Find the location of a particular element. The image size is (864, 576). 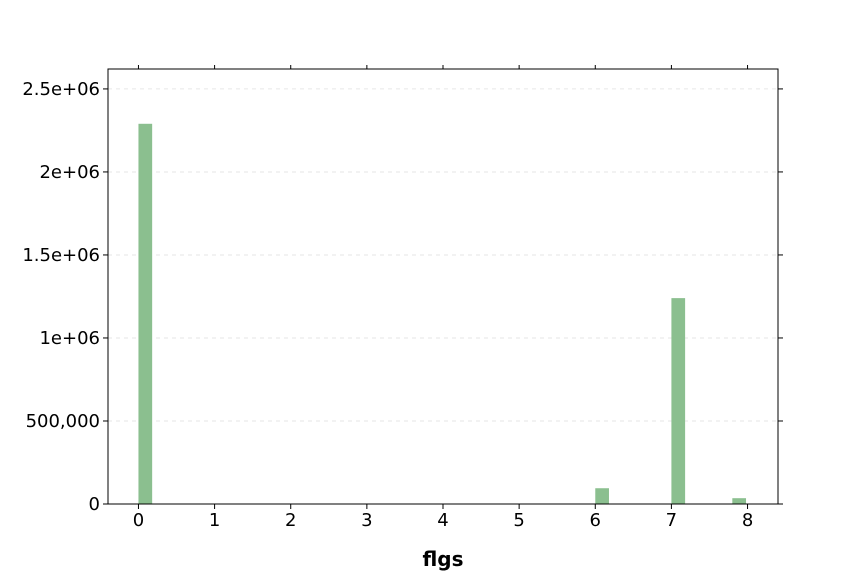

x-tick-label: 1 is located at coordinates (214, 520).